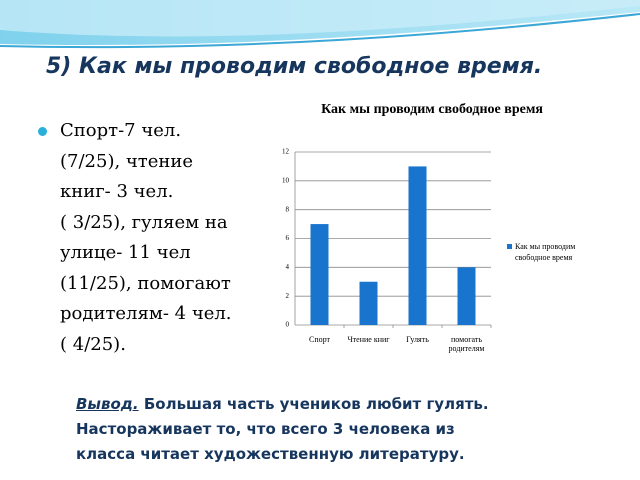 This screenshot has width=640, height=480. Describe the element at coordinates (145, 283) in the screenshot. I see `bullet-line: (11/25), помогают` at that location.